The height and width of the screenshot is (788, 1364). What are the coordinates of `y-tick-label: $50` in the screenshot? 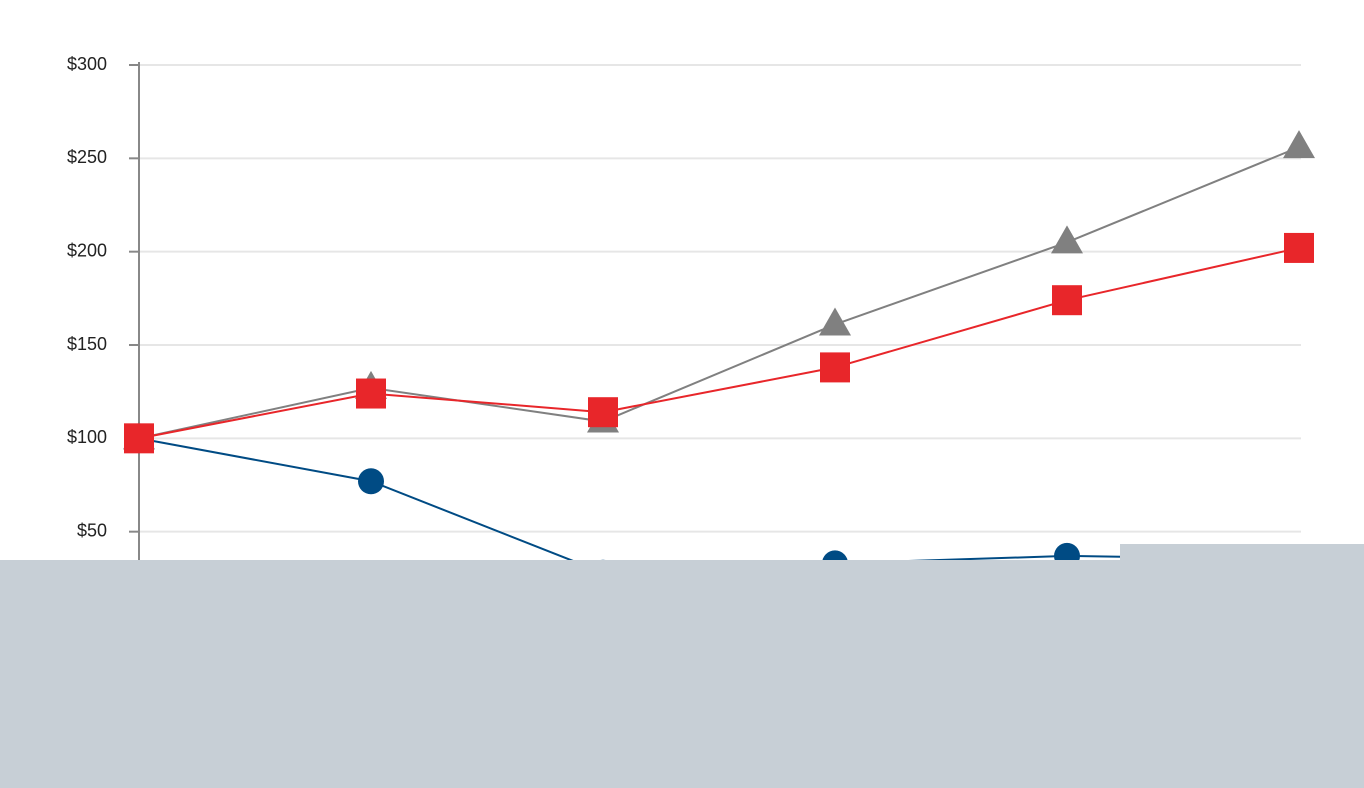 It's located at (92, 530).